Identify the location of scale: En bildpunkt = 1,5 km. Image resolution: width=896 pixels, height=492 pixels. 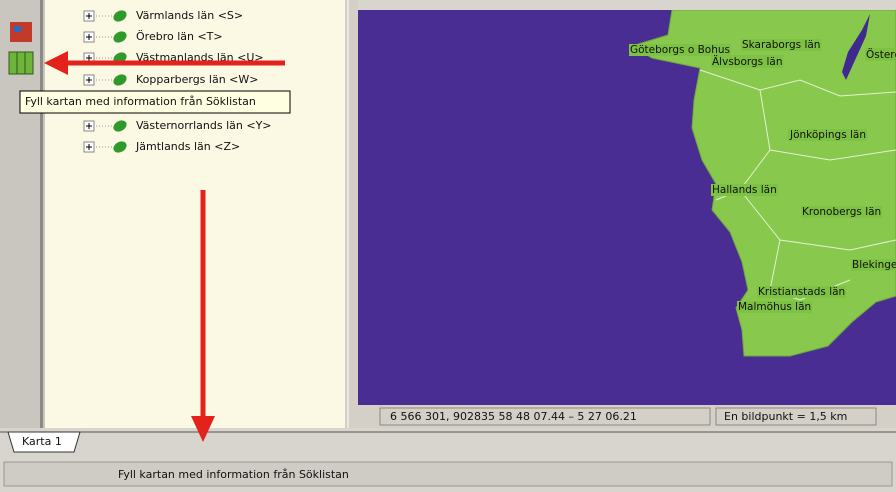
(785, 416).